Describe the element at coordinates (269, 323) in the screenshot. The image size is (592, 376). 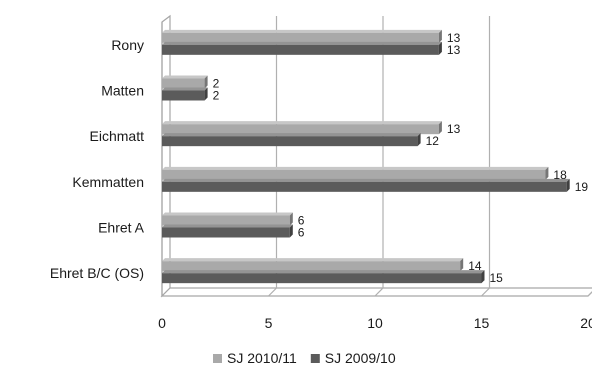
I see `x-tick-label: 5` at that location.